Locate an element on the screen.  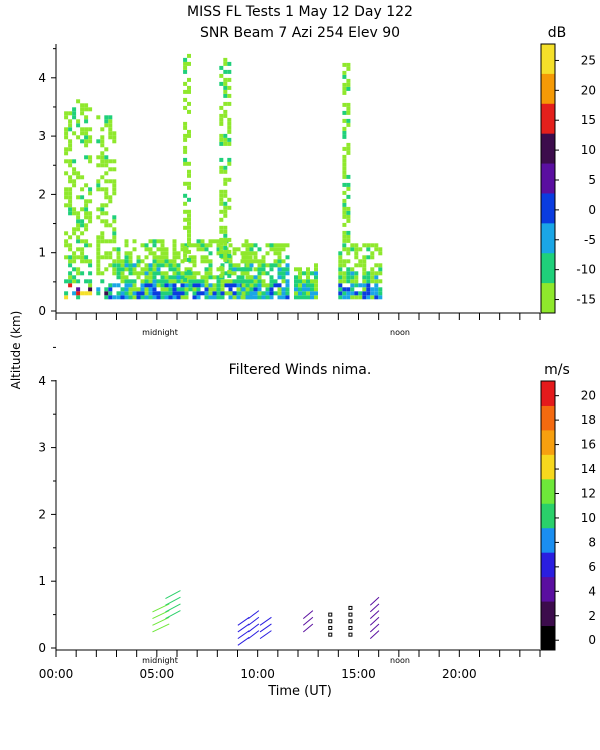
winds-title: Filtered Winds nima. is located at coordinates (300, 370).